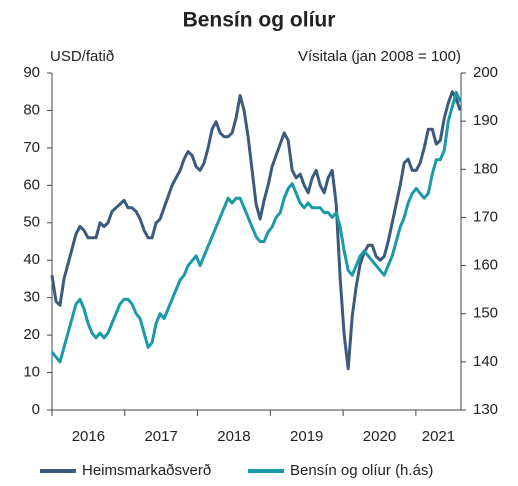  What do you see at coordinates (485, 265) in the screenshot?
I see `y2-tick-label: 160` at bounding box center [485, 265].